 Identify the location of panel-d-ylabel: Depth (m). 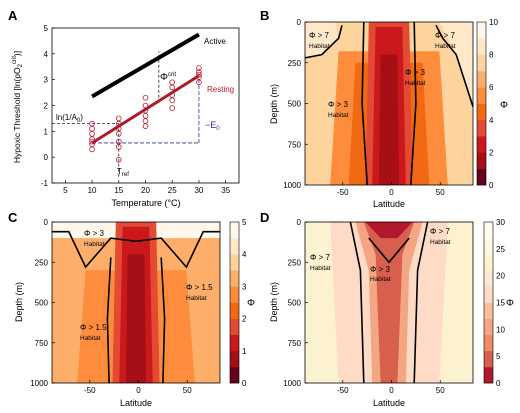
(274, 302).